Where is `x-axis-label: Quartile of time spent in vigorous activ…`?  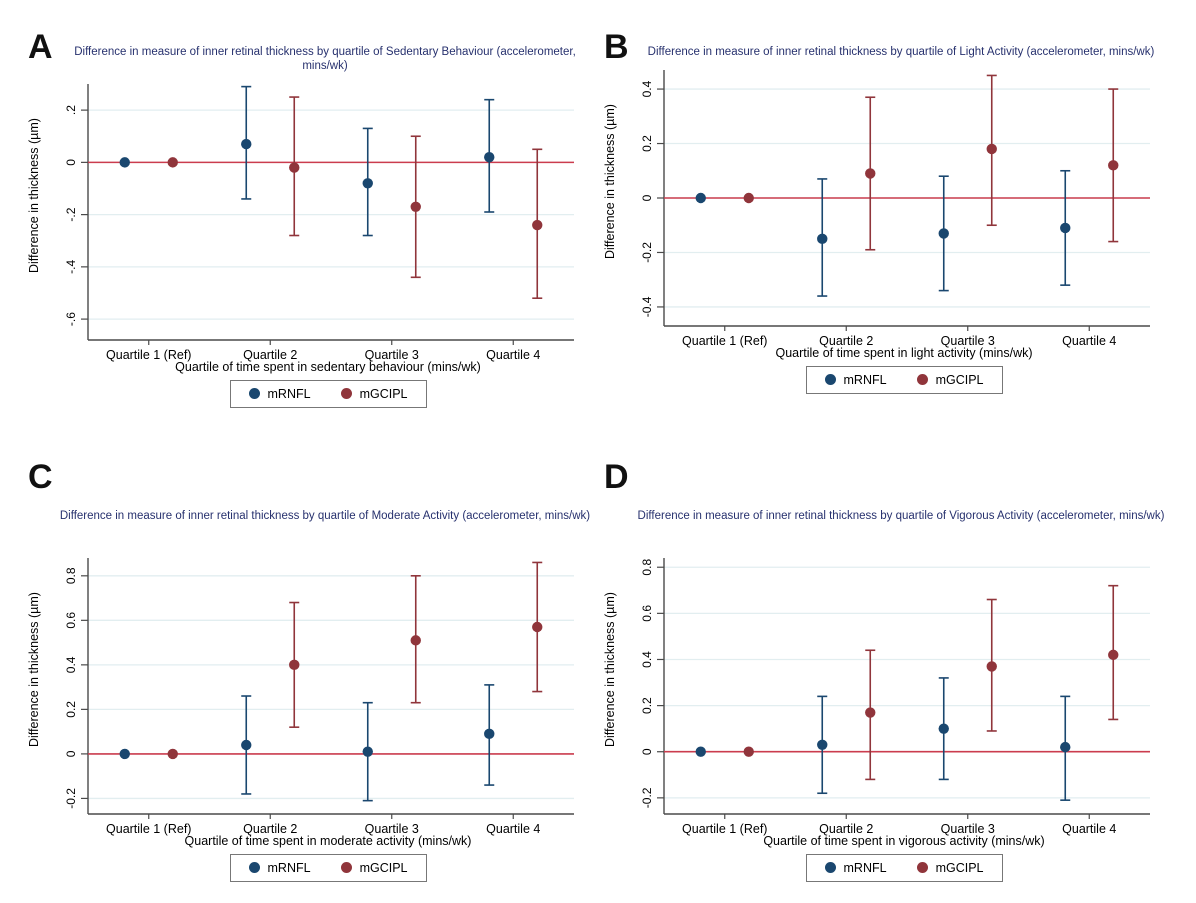 x-axis-label: Quartile of time spent in vigorous activ… is located at coordinates (904, 840).